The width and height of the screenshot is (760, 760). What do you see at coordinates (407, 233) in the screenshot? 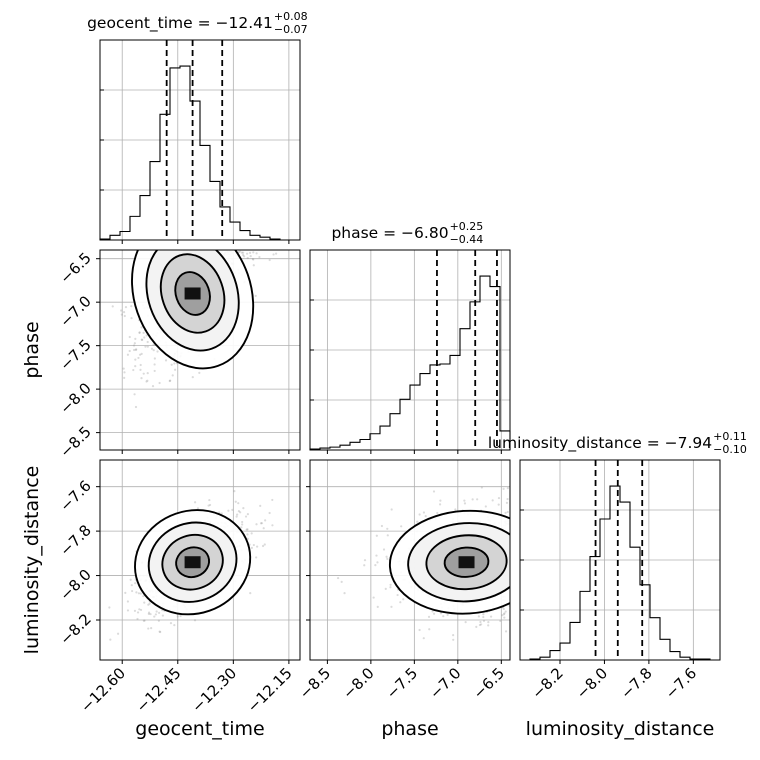
I see `title-phase: phase = −6.80 +0.25−0.44` at bounding box center [407, 233].